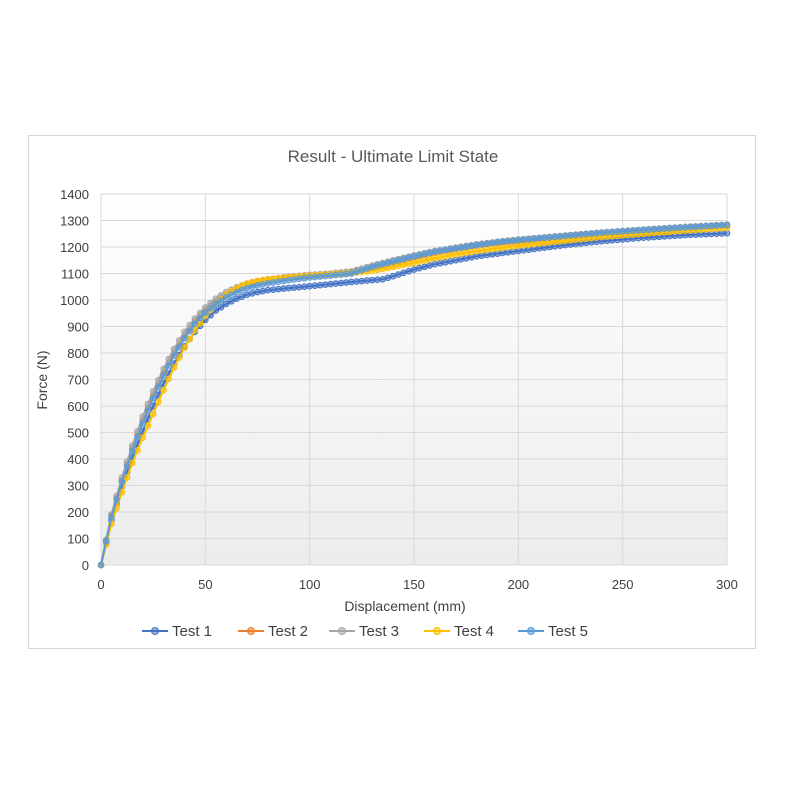 This screenshot has width=786, height=786. Describe the element at coordinates (205, 584) in the screenshot. I see `x-tick-label: 50` at that location.